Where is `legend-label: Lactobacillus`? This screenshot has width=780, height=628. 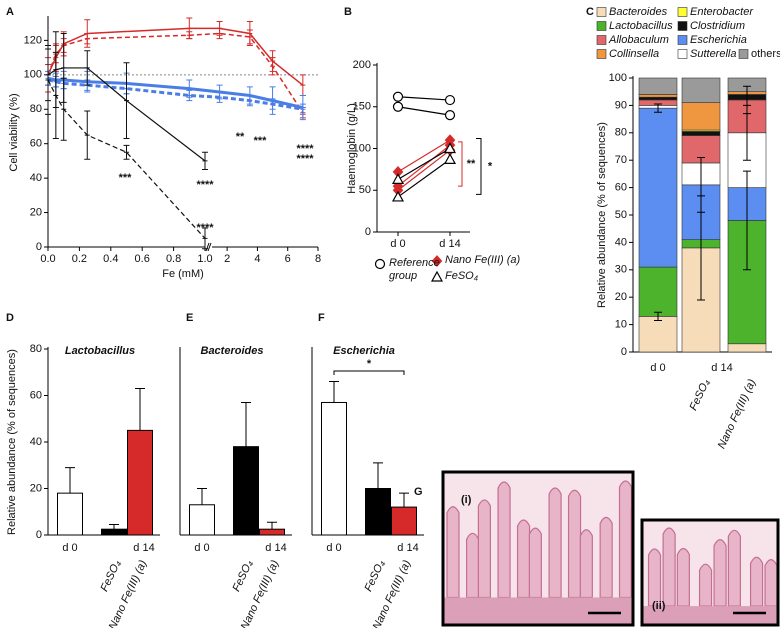
legend-label: Lactobacillus is located at coordinates (641, 26).